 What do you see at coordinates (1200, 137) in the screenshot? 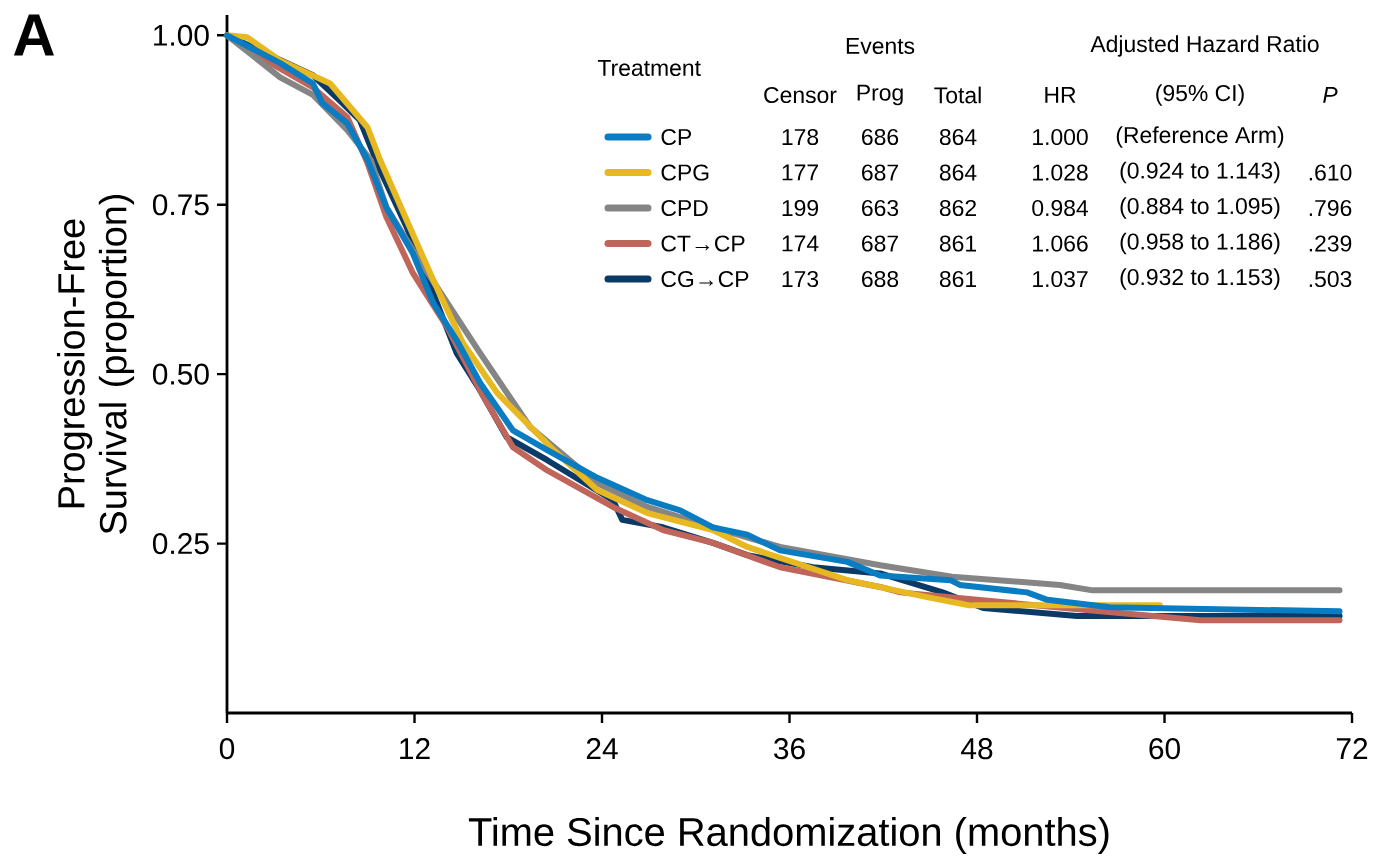
I see `annotation: (Reference Arm)` at bounding box center [1200, 137].